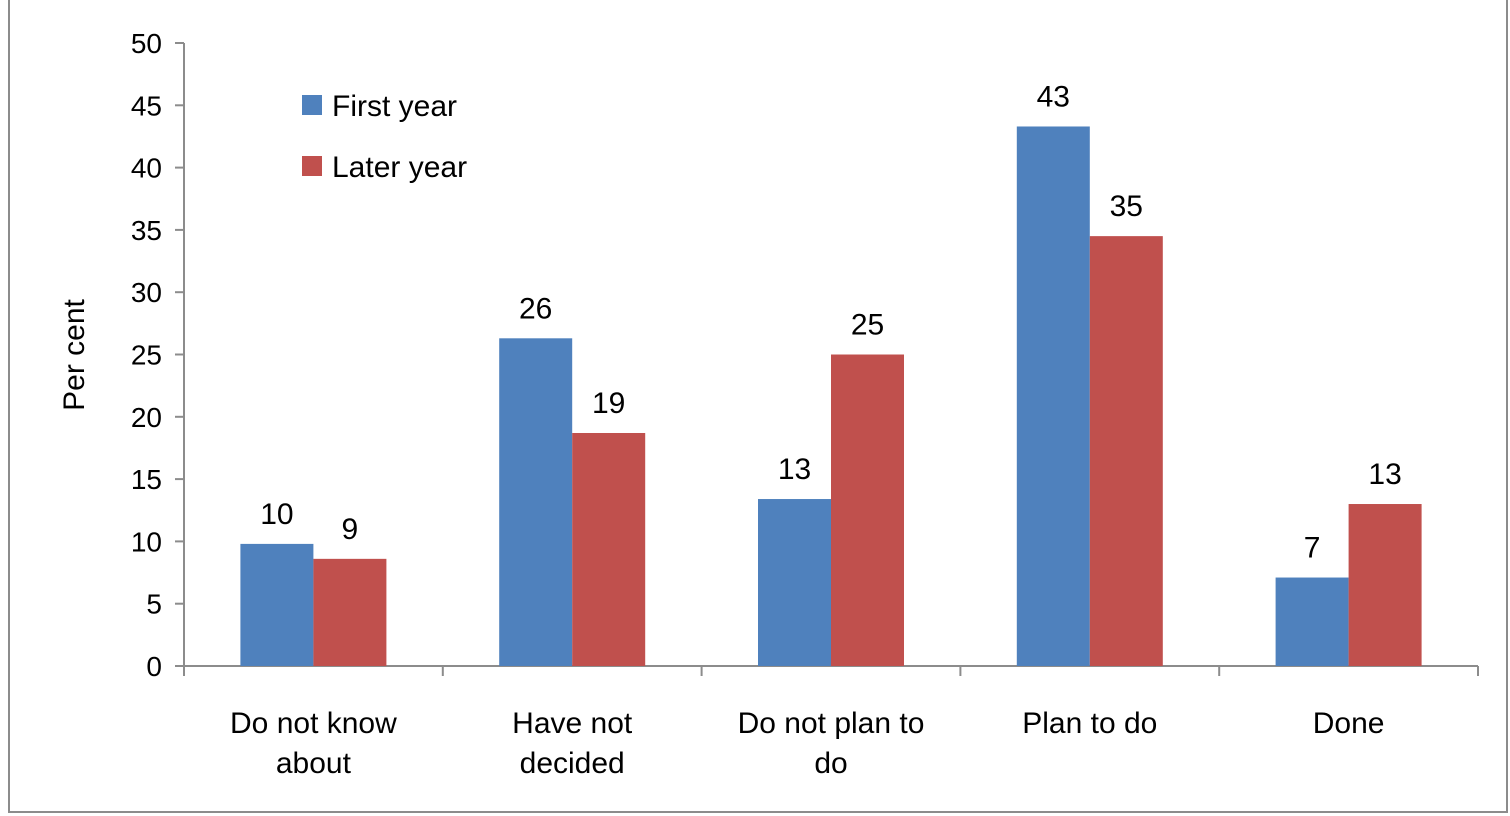 This screenshot has width=1510, height=816. What do you see at coordinates (146, 479) in the screenshot?
I see `y-tick-label: 15` at bounding box center [146, 479].